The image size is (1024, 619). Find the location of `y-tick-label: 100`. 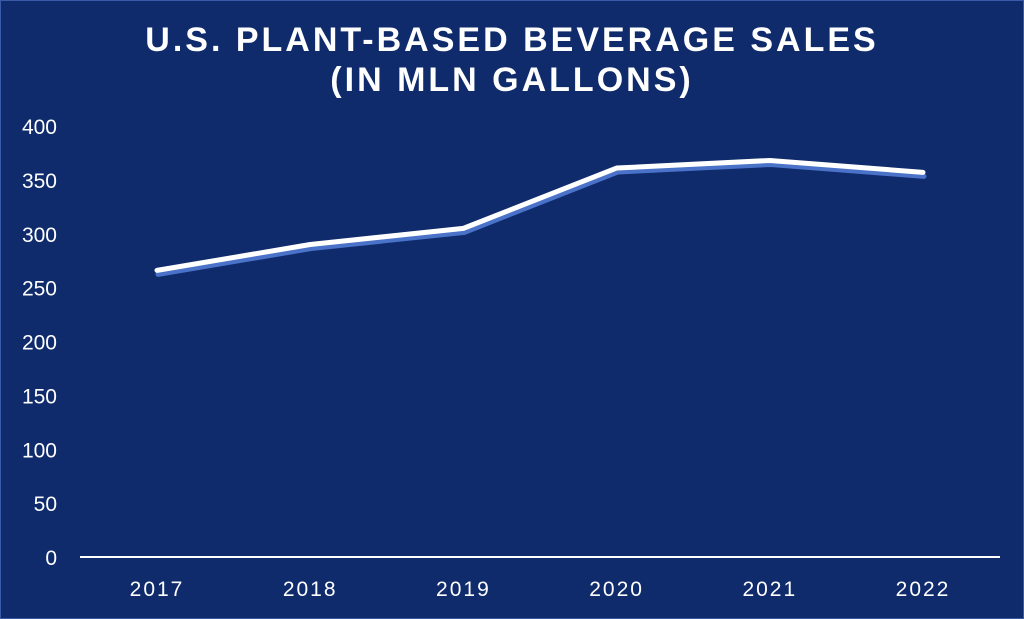

y-tick-label: 100 is located at coordinates (39, 450).